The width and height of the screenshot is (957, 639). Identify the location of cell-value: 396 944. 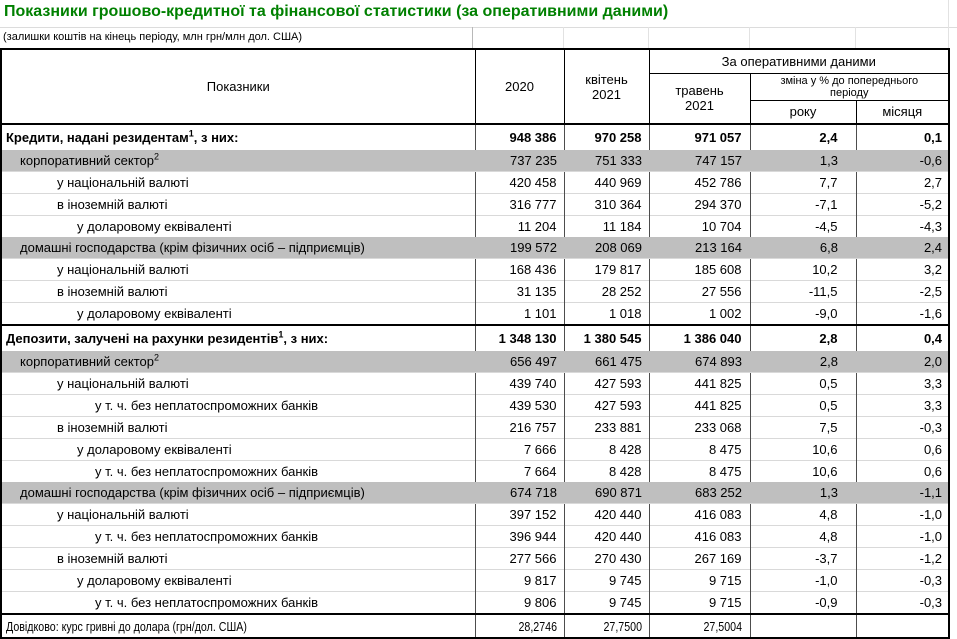
(519, 536).